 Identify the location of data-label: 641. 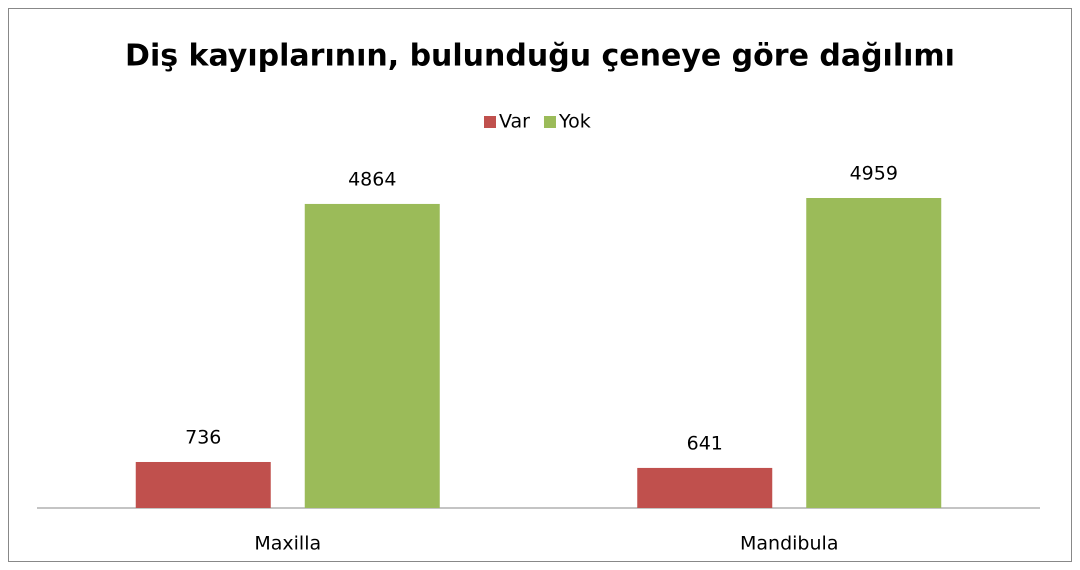
(705, 443).